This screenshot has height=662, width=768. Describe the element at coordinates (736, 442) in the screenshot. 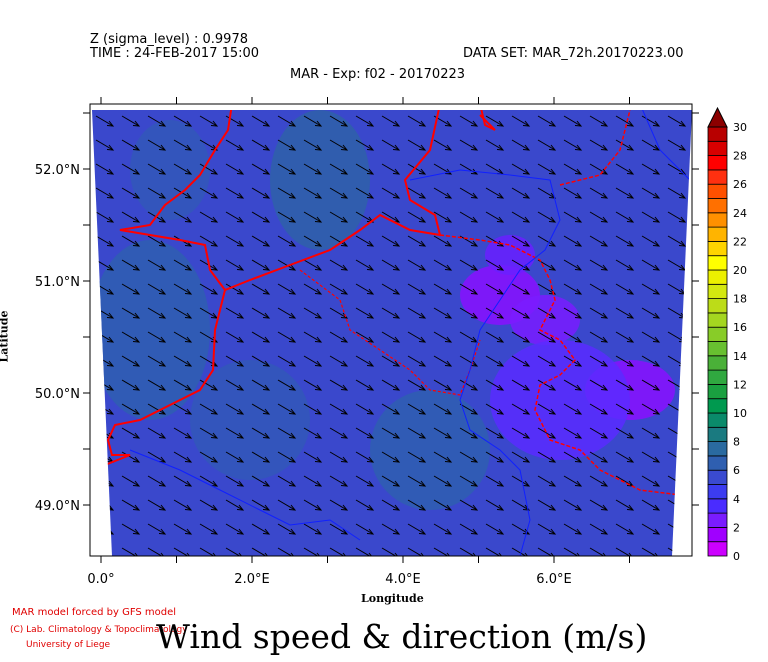

I see `colorbar-tick-label: 8` at that location.